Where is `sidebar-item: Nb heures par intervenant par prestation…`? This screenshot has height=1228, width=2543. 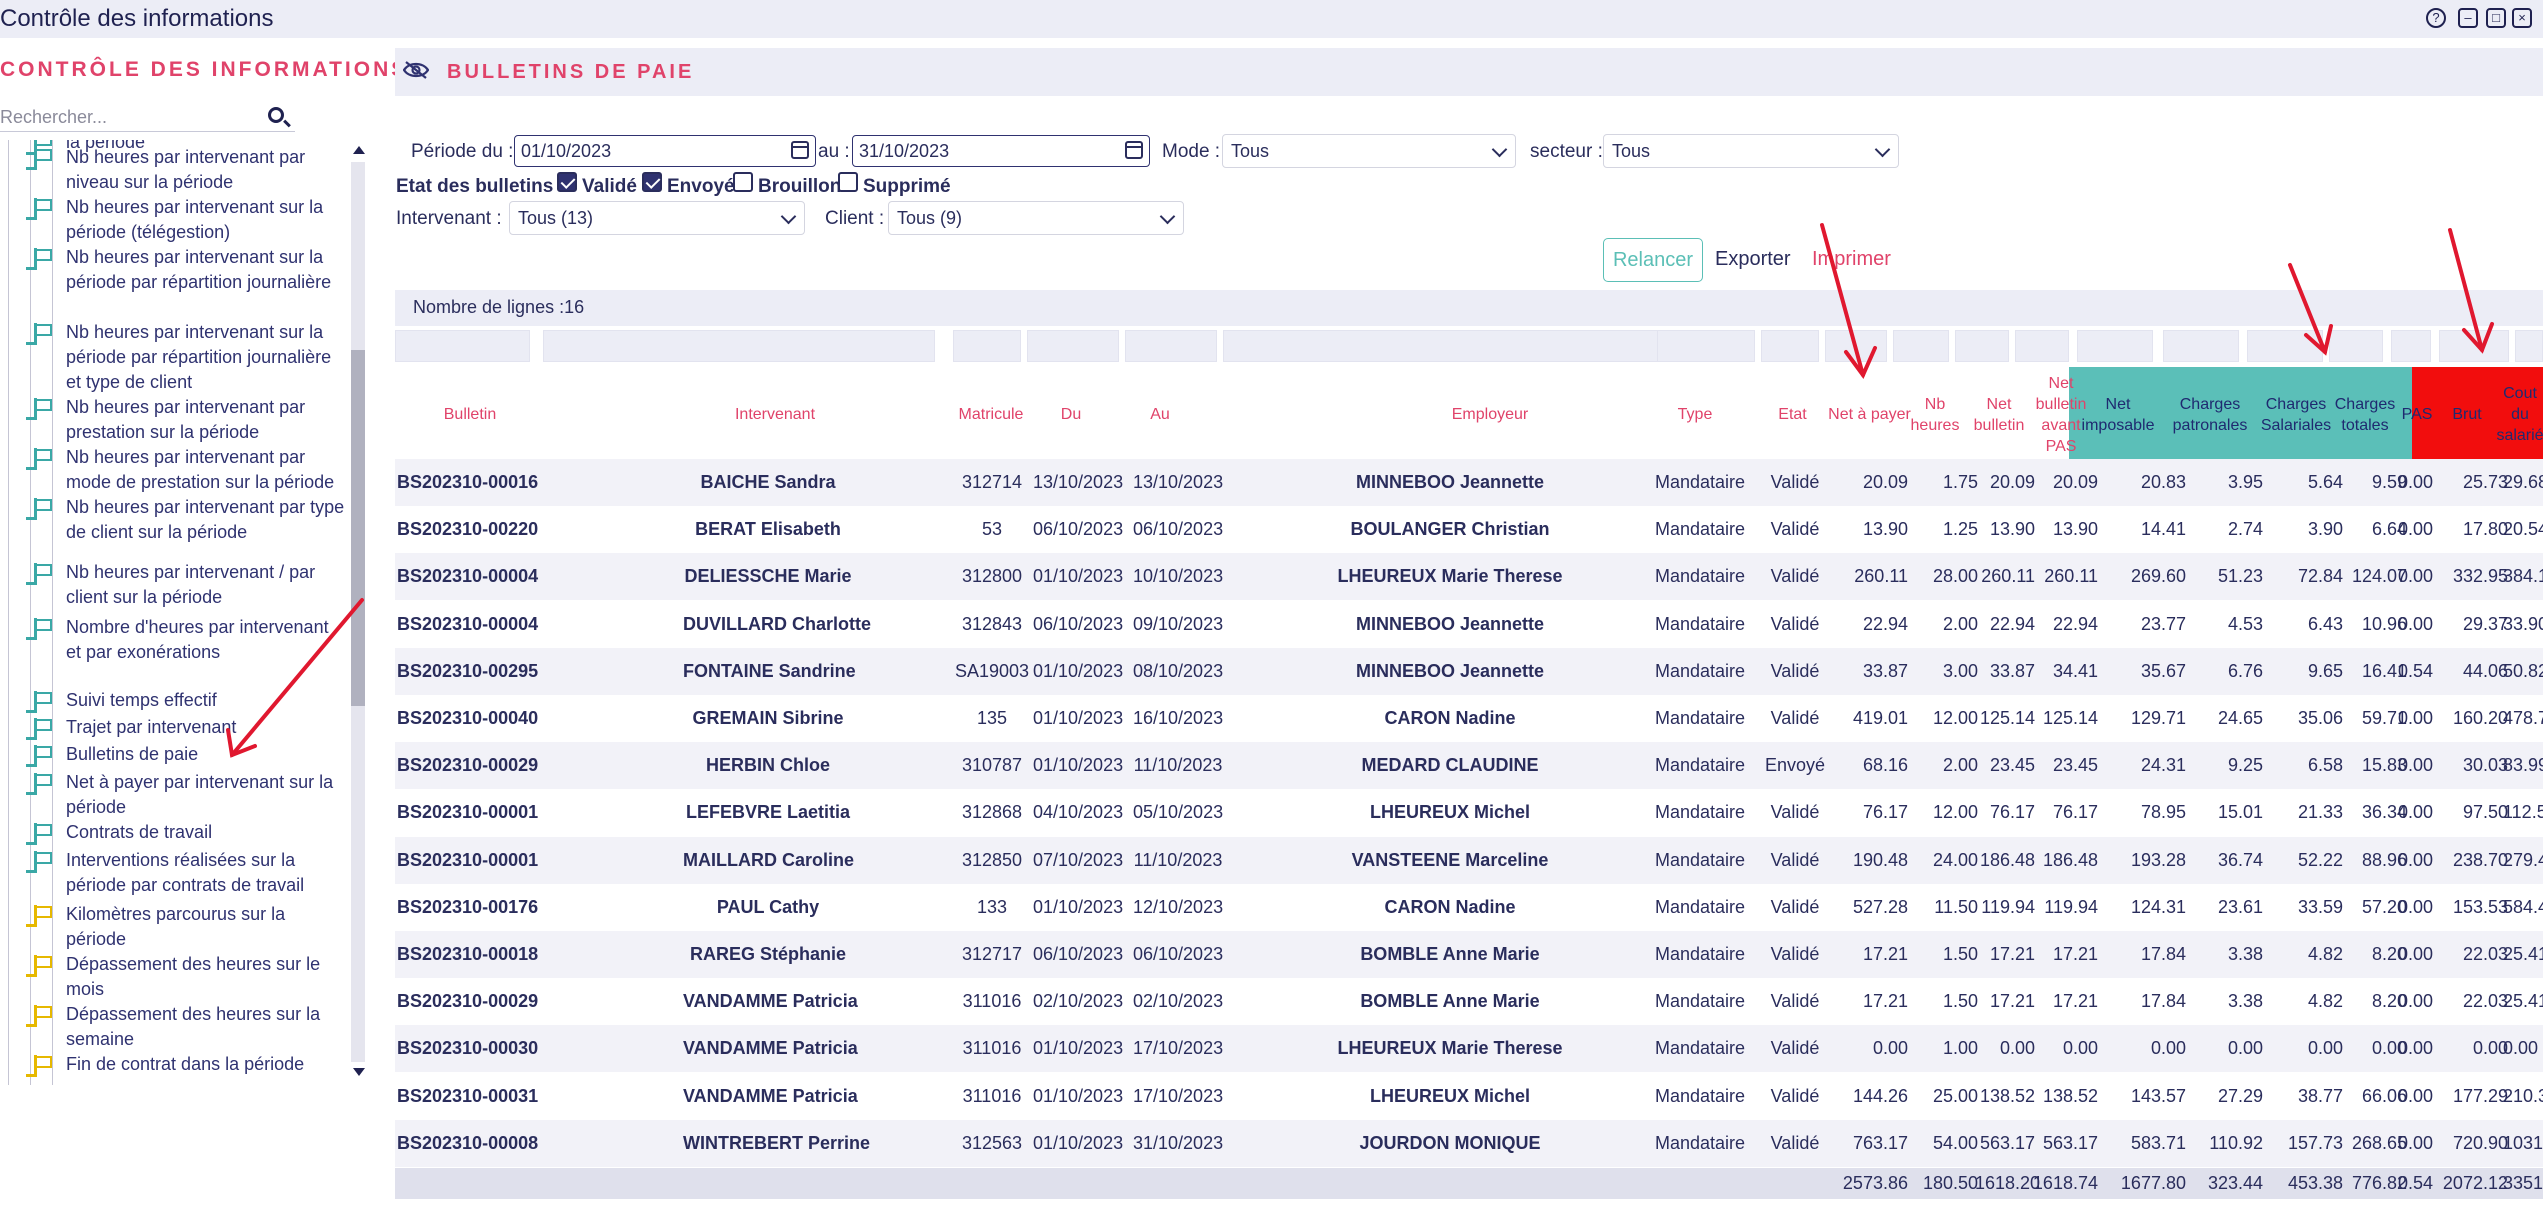
sidebar-item: Nb heures par intervenant par prestation… is located at coordinates (185, 420).